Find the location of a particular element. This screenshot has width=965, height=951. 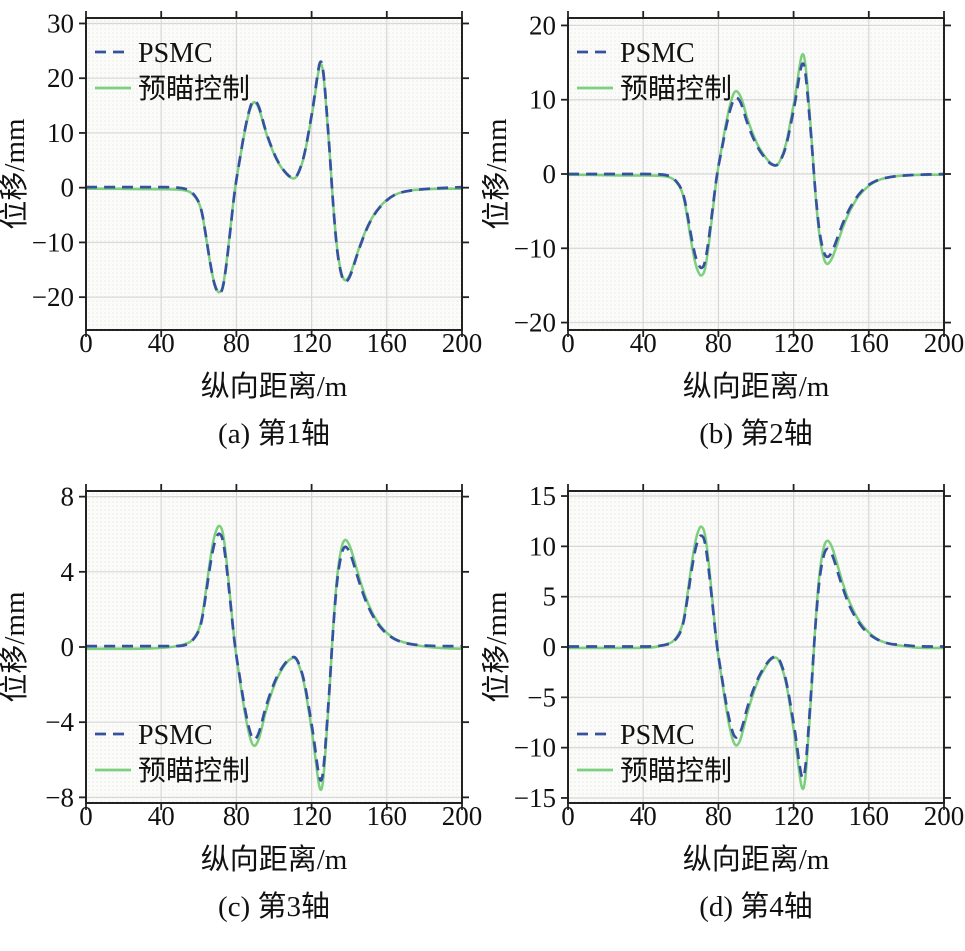

axes-box is located at coordinates (274, 174).